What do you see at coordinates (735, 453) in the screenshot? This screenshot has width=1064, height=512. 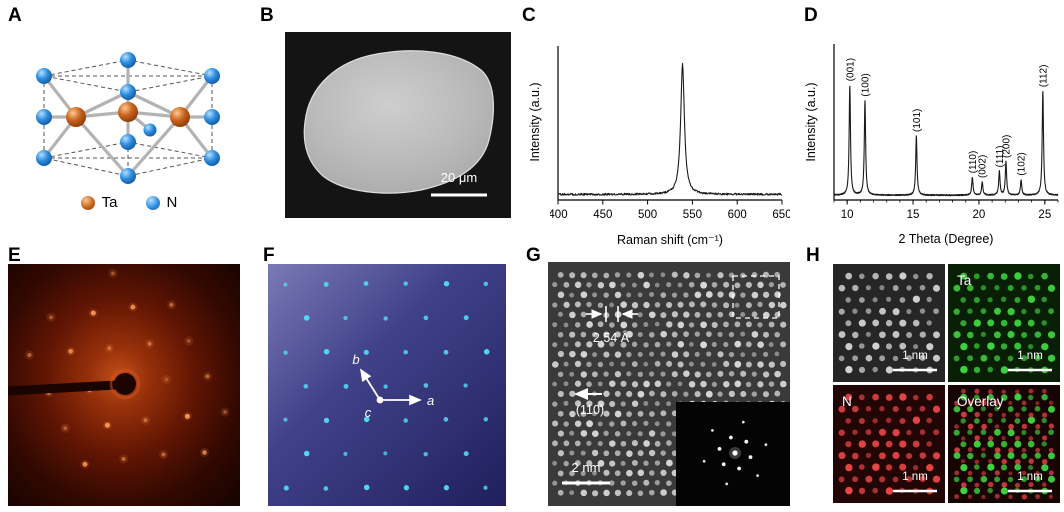 I see `fft-spots` at bounding box center [735, 453].